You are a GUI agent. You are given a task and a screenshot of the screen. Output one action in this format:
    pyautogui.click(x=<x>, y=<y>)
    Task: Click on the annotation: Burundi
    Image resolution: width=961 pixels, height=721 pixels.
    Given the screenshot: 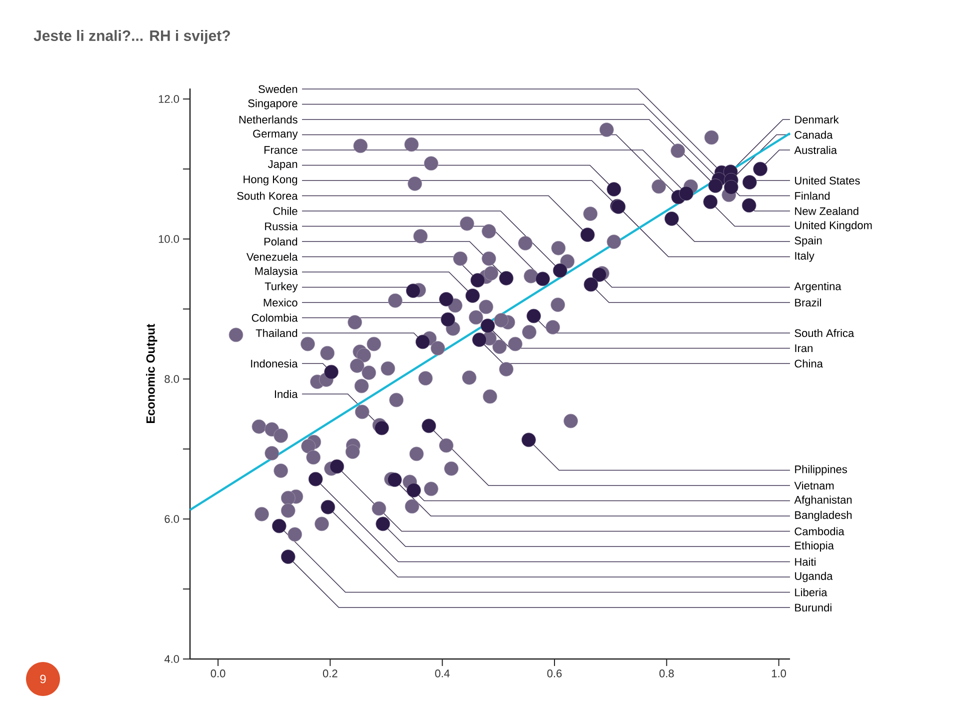 What is the action you would take?
    pyautogui.click(x=813, y=607)
    